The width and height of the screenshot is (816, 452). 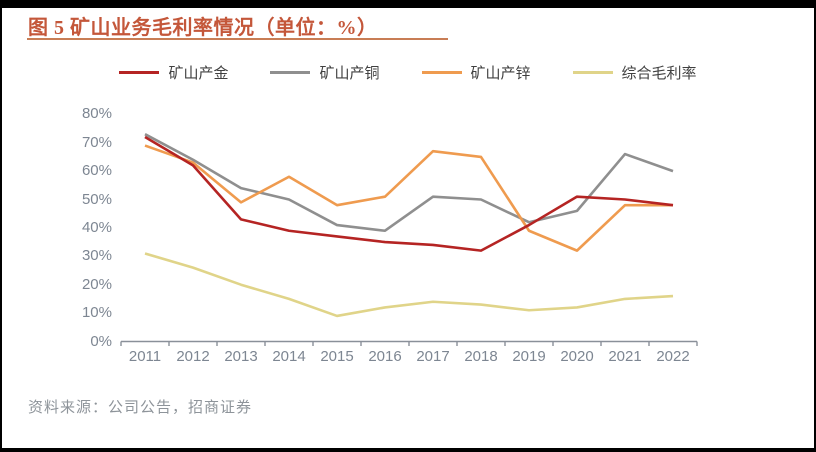 What do you see at coordinates (408, 4) in the screenshot?
I see `frame-border-top` at bounding box center [408, 4].